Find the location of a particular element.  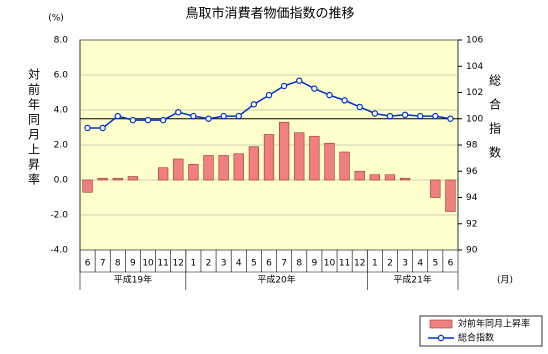

group-label: 平成19年 is located at coordinates (133, 280).